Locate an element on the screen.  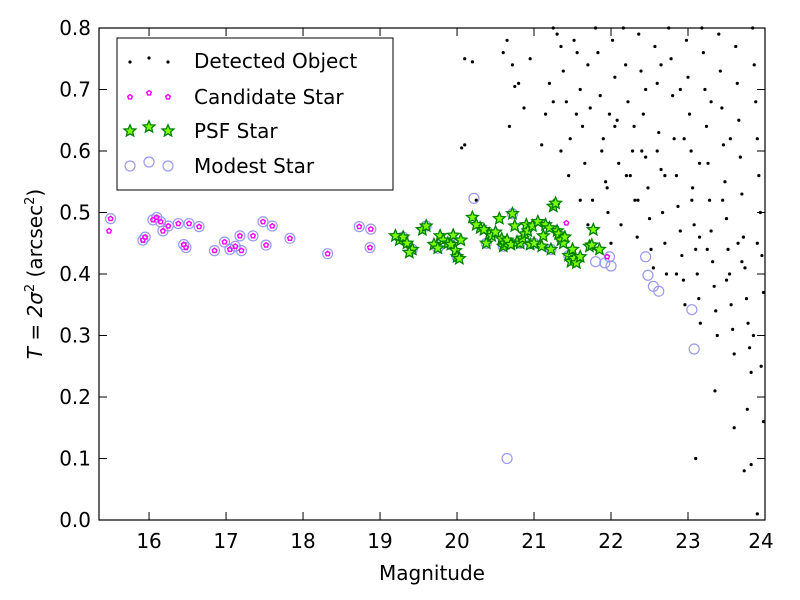
y-axis-title-suffix: ) is located at coordinates (35, 193).